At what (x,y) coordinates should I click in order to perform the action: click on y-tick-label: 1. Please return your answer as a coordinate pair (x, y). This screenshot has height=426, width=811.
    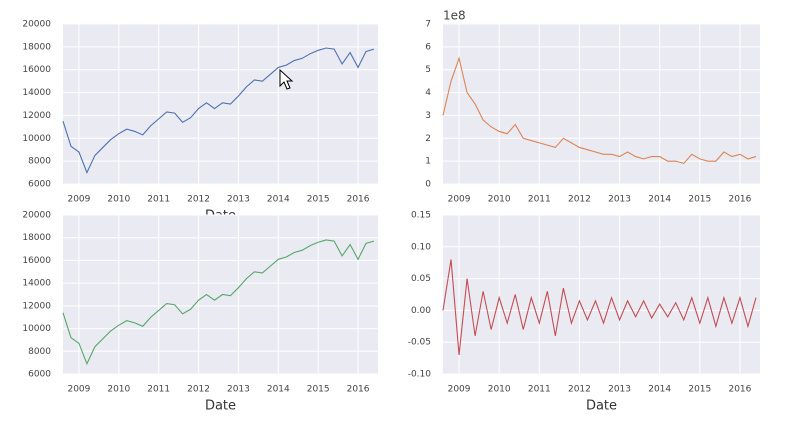
    Looking at the image, I should click on (428, 162).